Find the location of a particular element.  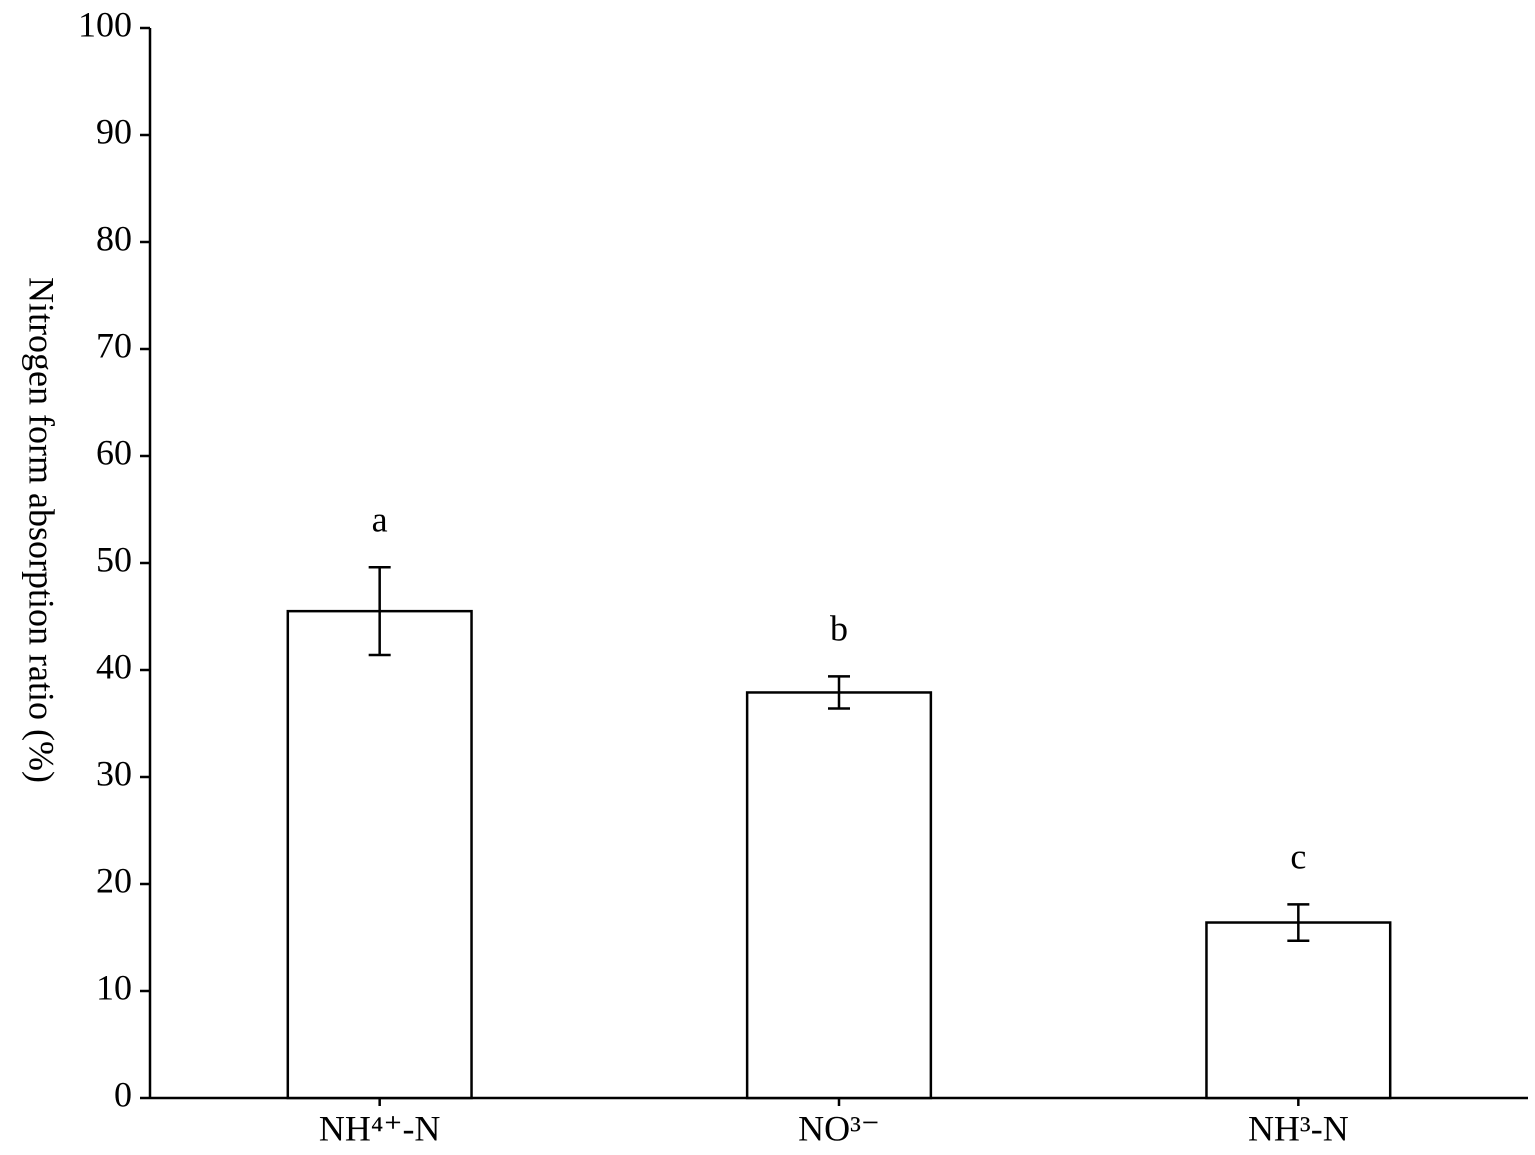

y-tick-label: 60 is located at coordinates (114, 452).